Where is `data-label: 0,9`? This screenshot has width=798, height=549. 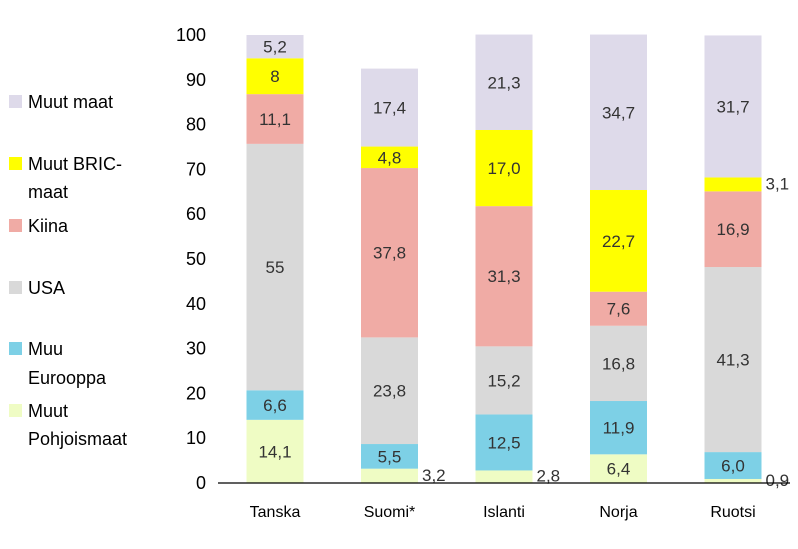
data-label: 0,9 is located at coordinates (778, 480).